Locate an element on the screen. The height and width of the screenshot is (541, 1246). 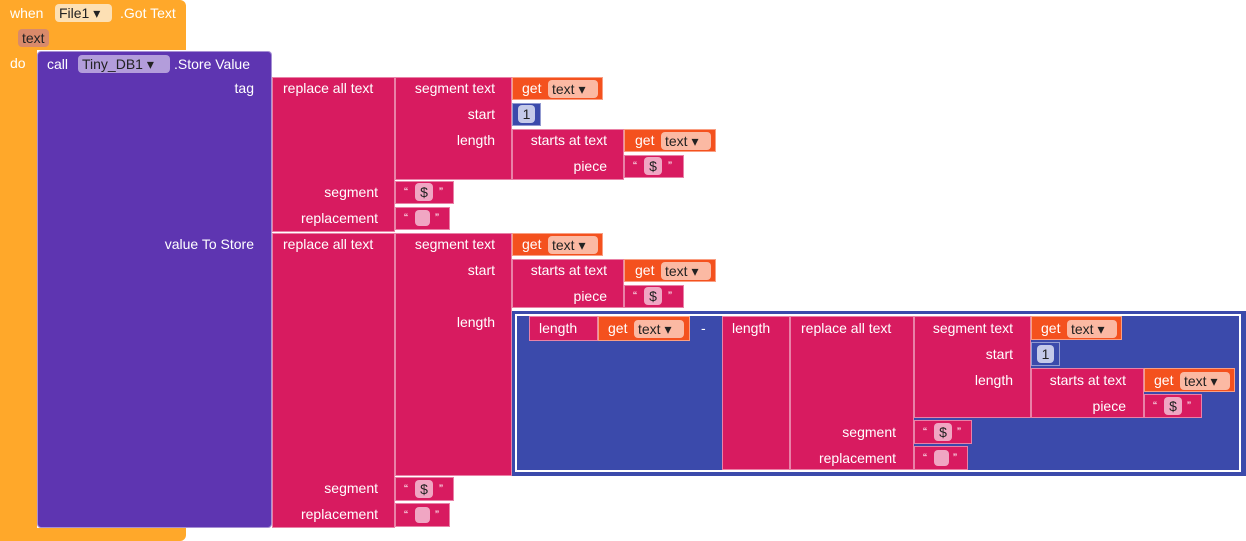
do-label: do is located at coordinates (18, 63).